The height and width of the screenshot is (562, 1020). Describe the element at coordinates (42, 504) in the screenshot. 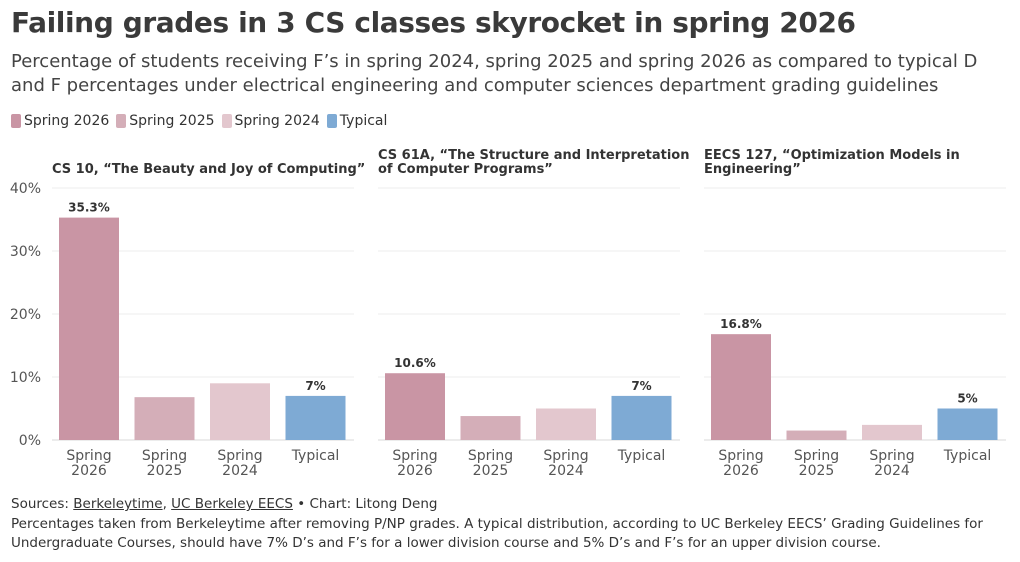

I see `sources-prefix: Sources:` at that location.